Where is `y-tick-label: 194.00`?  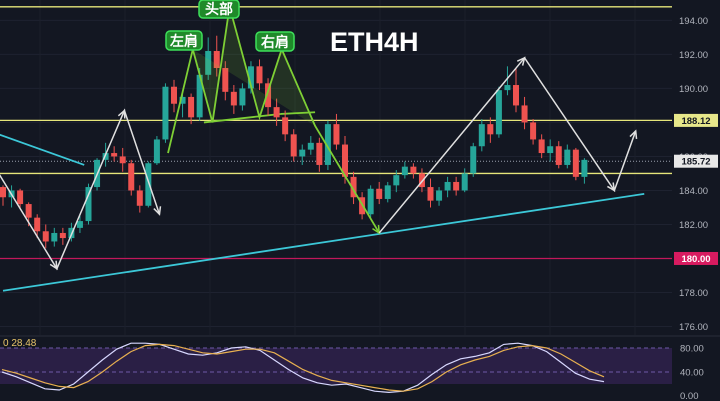 y-tick-label: 194.00 is located at coordinates (693, 21).